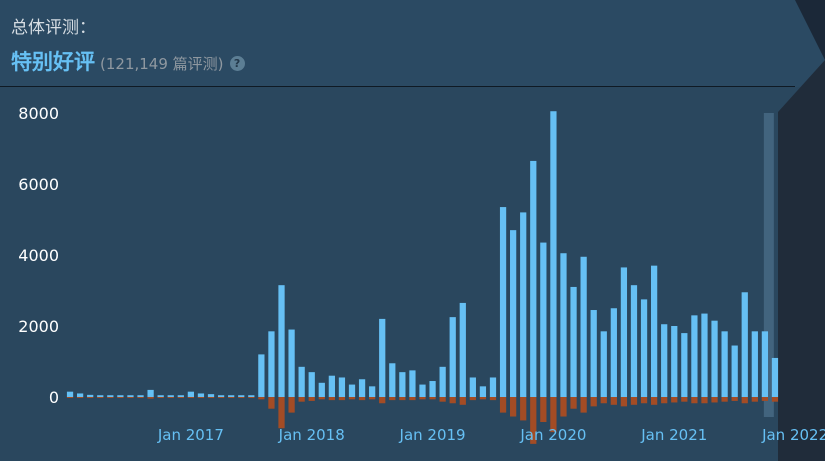 The image size is (825, 461). I want to click on rating-summary: 特别好评, so click(53, 62).